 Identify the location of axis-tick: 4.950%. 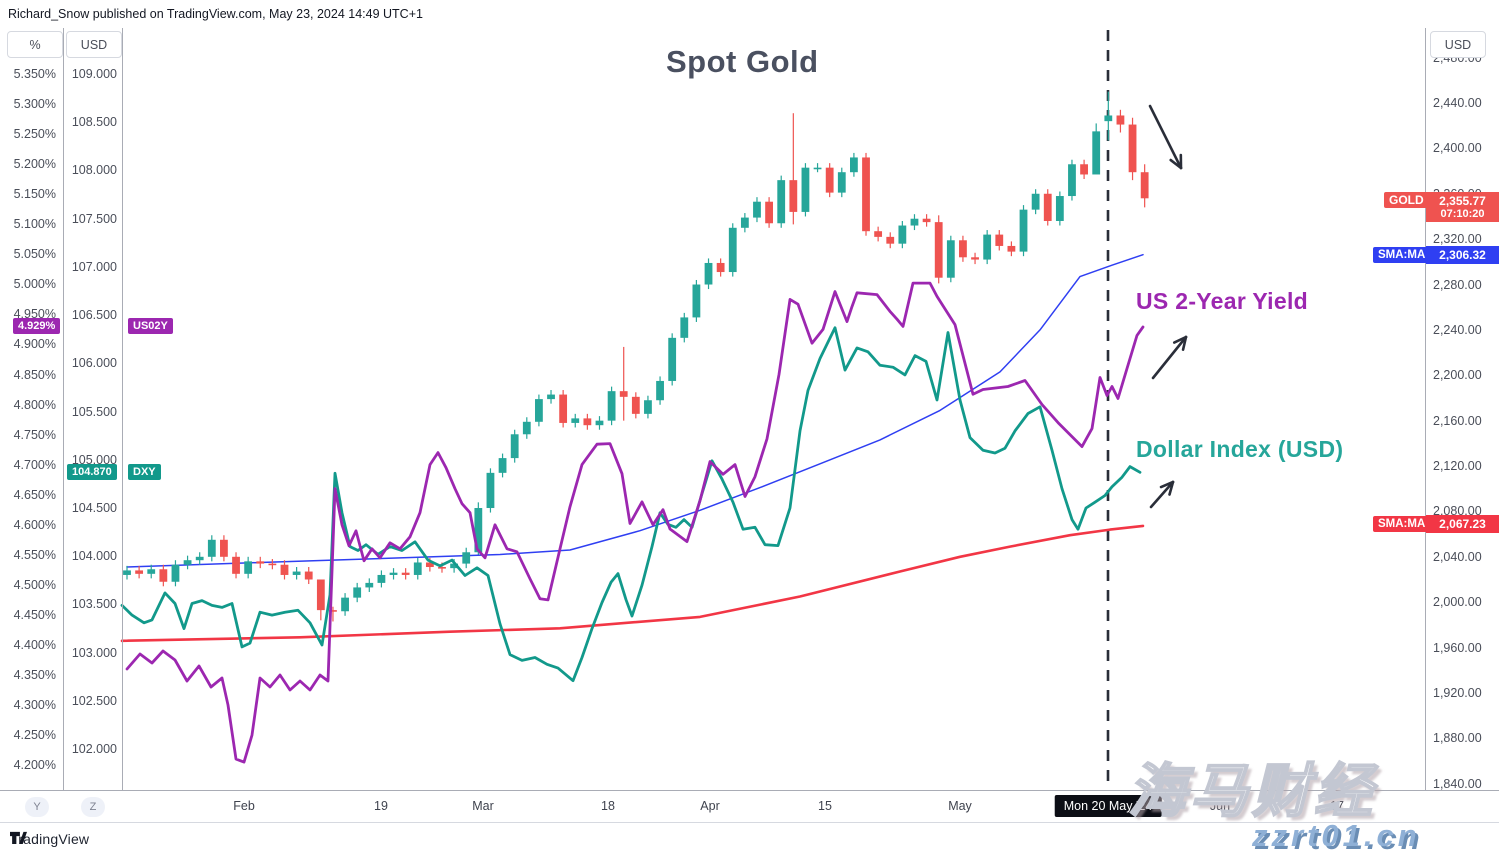
(34, 314).